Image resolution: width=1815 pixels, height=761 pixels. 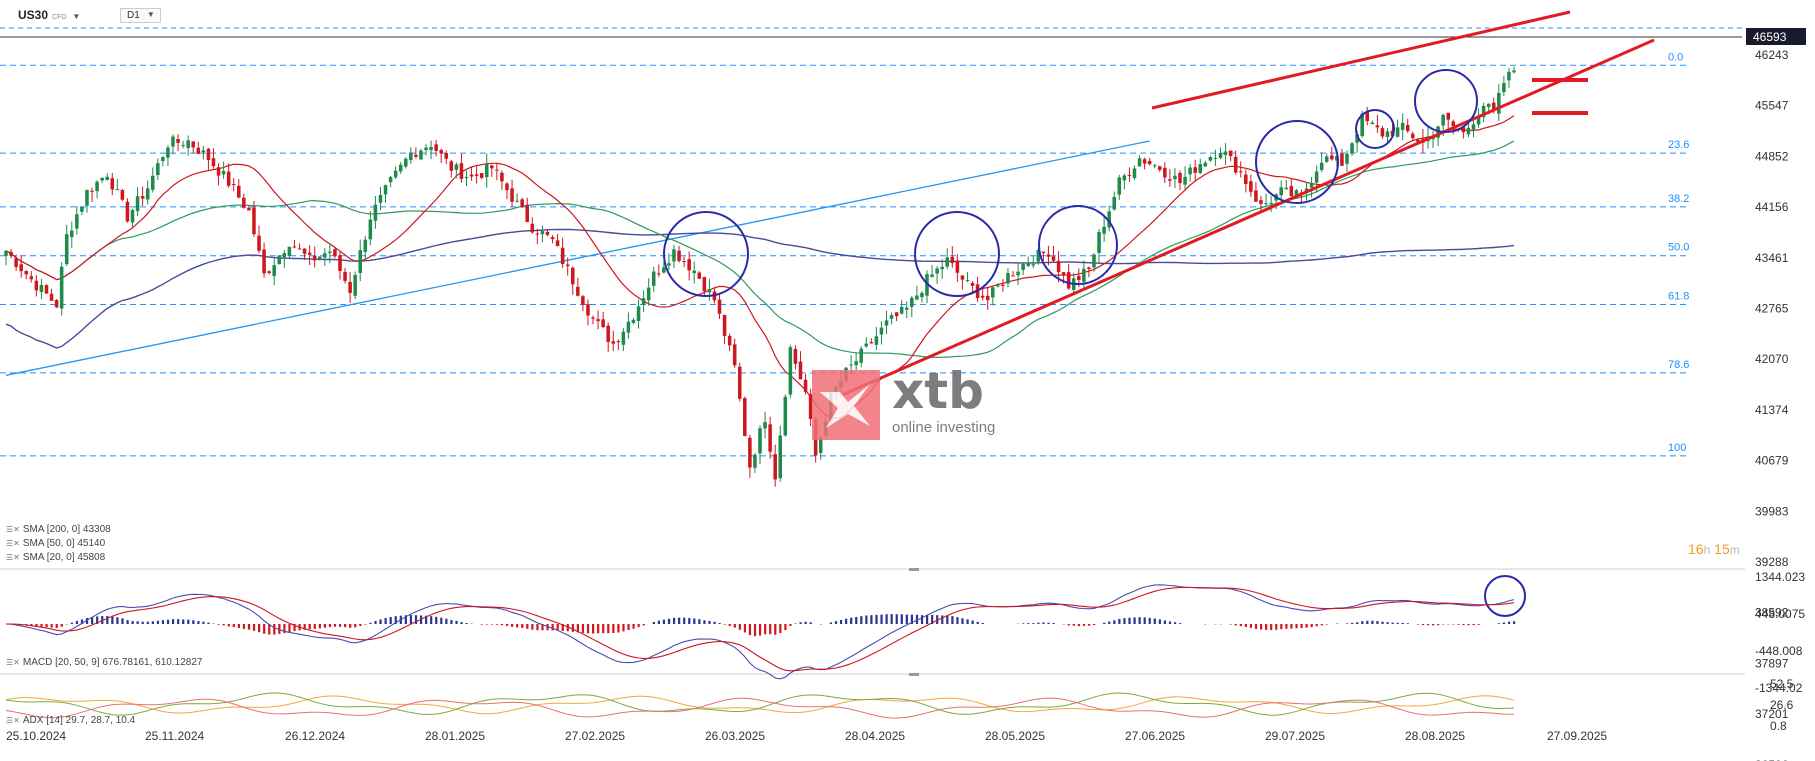 I want to click on settings-icon: ☰✕, so click(x=13, y=662).